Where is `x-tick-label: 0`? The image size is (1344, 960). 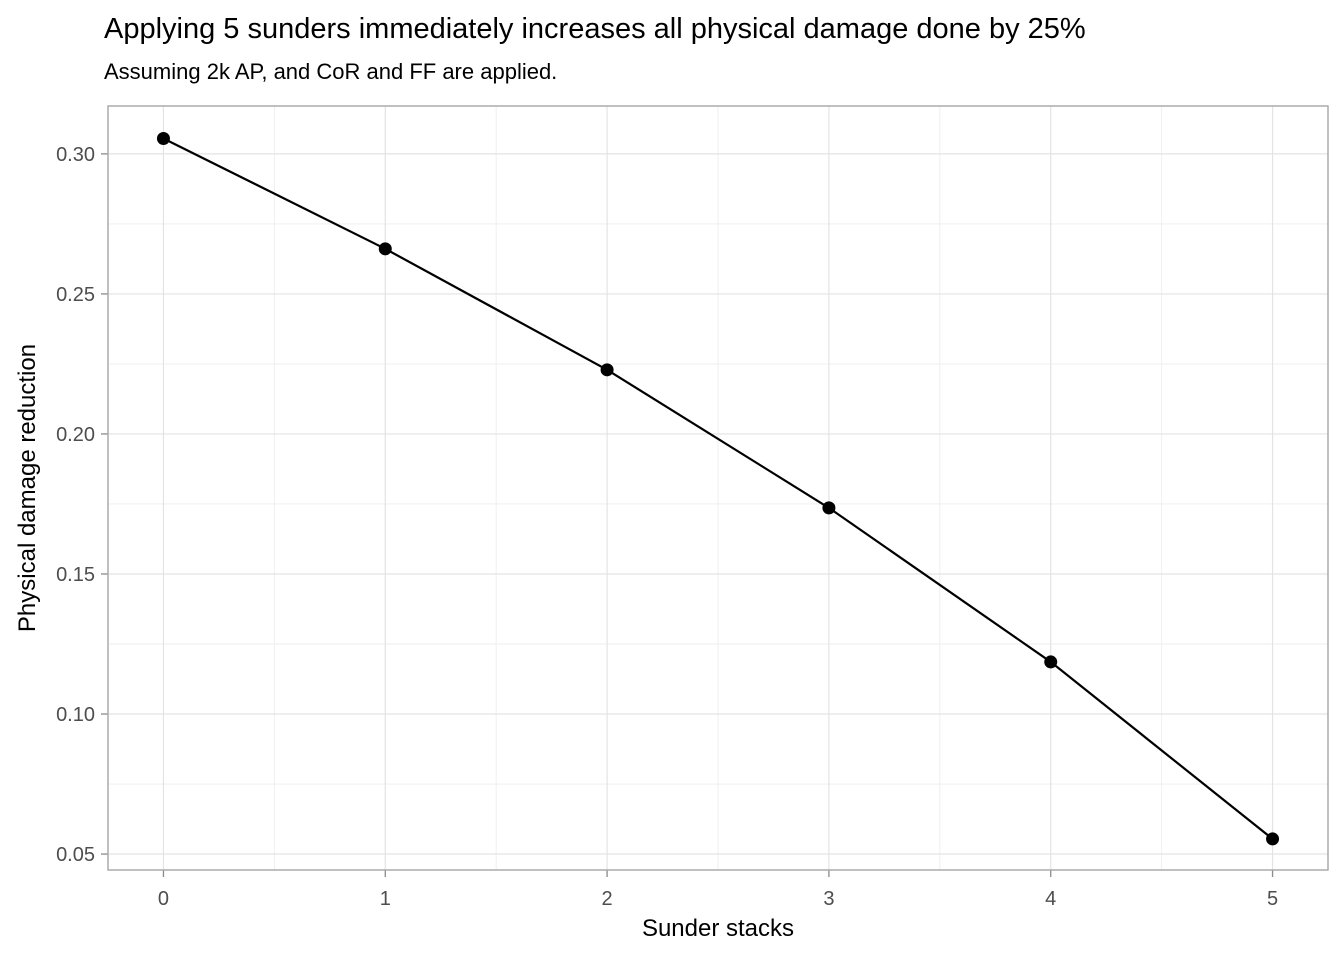
x-tick-label: 0 is located at coordinates (163, 899).